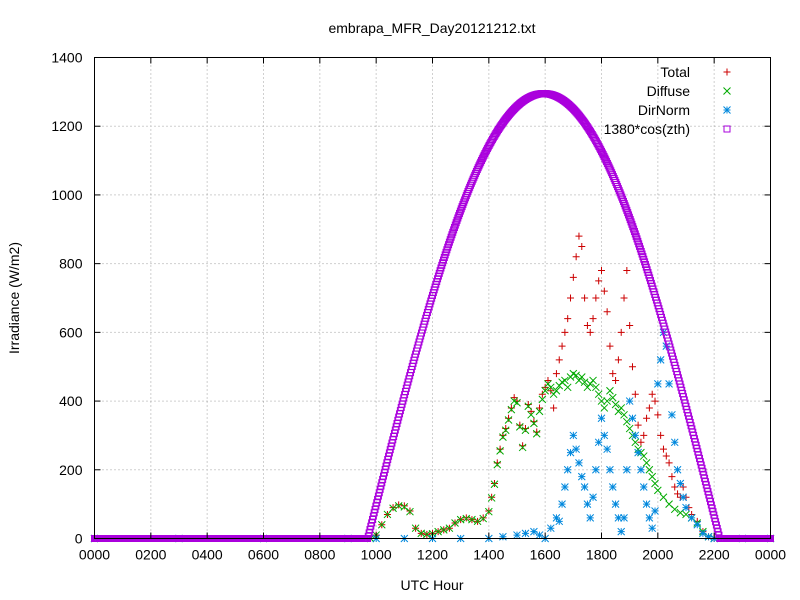 This screenshot has height=600, width=800. What do you see at coordinates (14, 298) in the screenshot?
I see `y-axis-label: Irradiance (W/m2)` at bounding box center [14, 298].